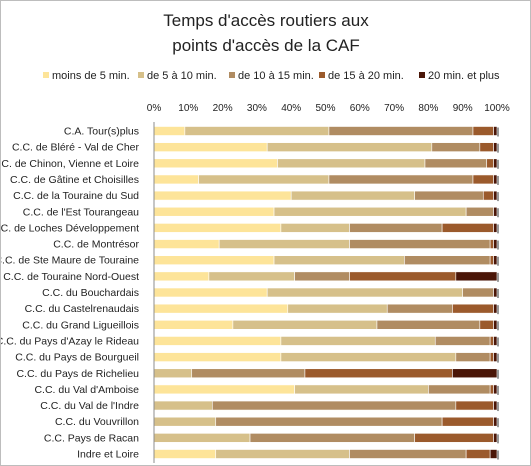  I want to click on legend-label-1: moins de 5 min., so click(91, 76).